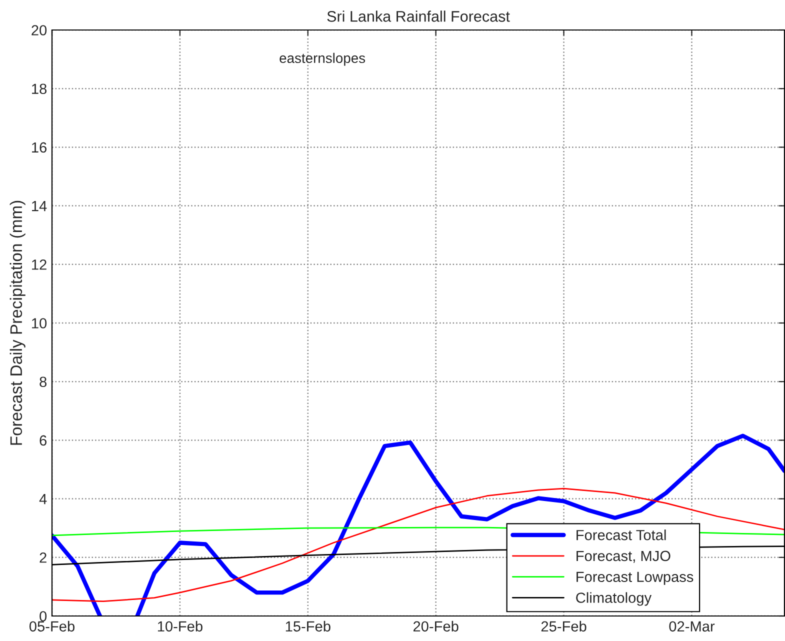 The width and height of the screenshot is (785, 641). Describe the element at coordinates (635, 578) in the screenshot. I see `legend-label: Forecast Lowpass` at that location.